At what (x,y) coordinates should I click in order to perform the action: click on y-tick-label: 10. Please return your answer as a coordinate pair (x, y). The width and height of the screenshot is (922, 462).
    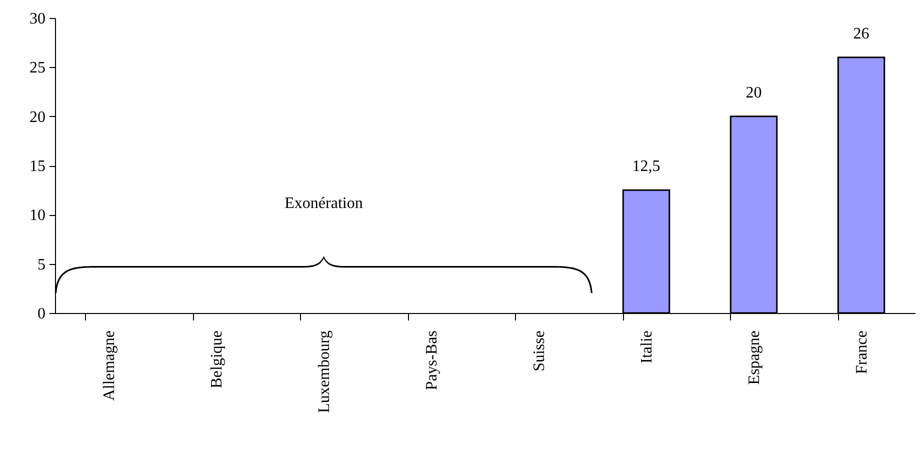
    Looking at the image, I should click on (38, 215).